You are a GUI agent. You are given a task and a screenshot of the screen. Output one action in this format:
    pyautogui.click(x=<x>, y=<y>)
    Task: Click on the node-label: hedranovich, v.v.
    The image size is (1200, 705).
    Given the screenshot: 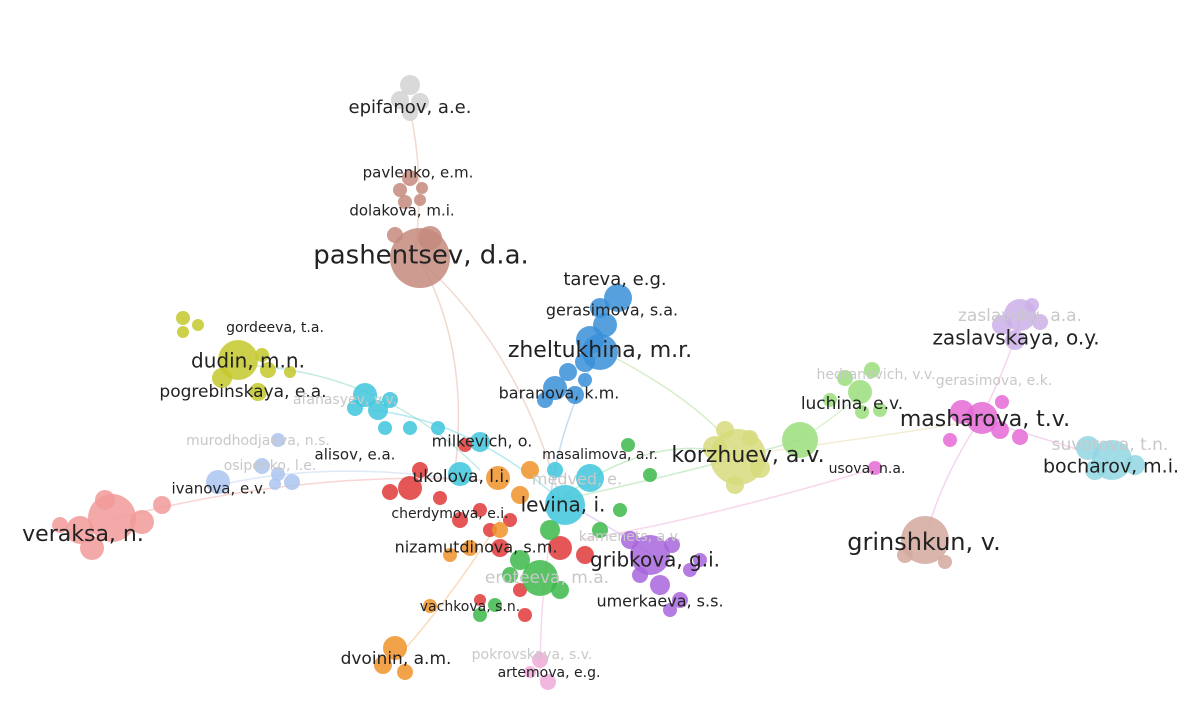 What is the action you would take?
    pyautogui.click(x=875, y=375)
    